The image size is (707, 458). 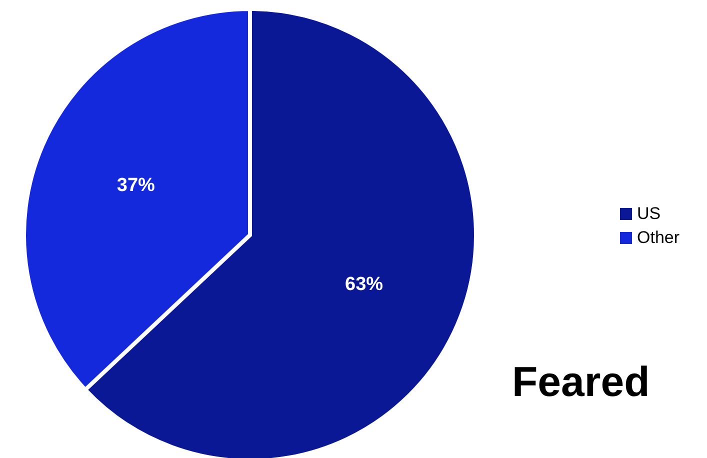 I want to click on legend-label: US, so click(x=649, y=214).